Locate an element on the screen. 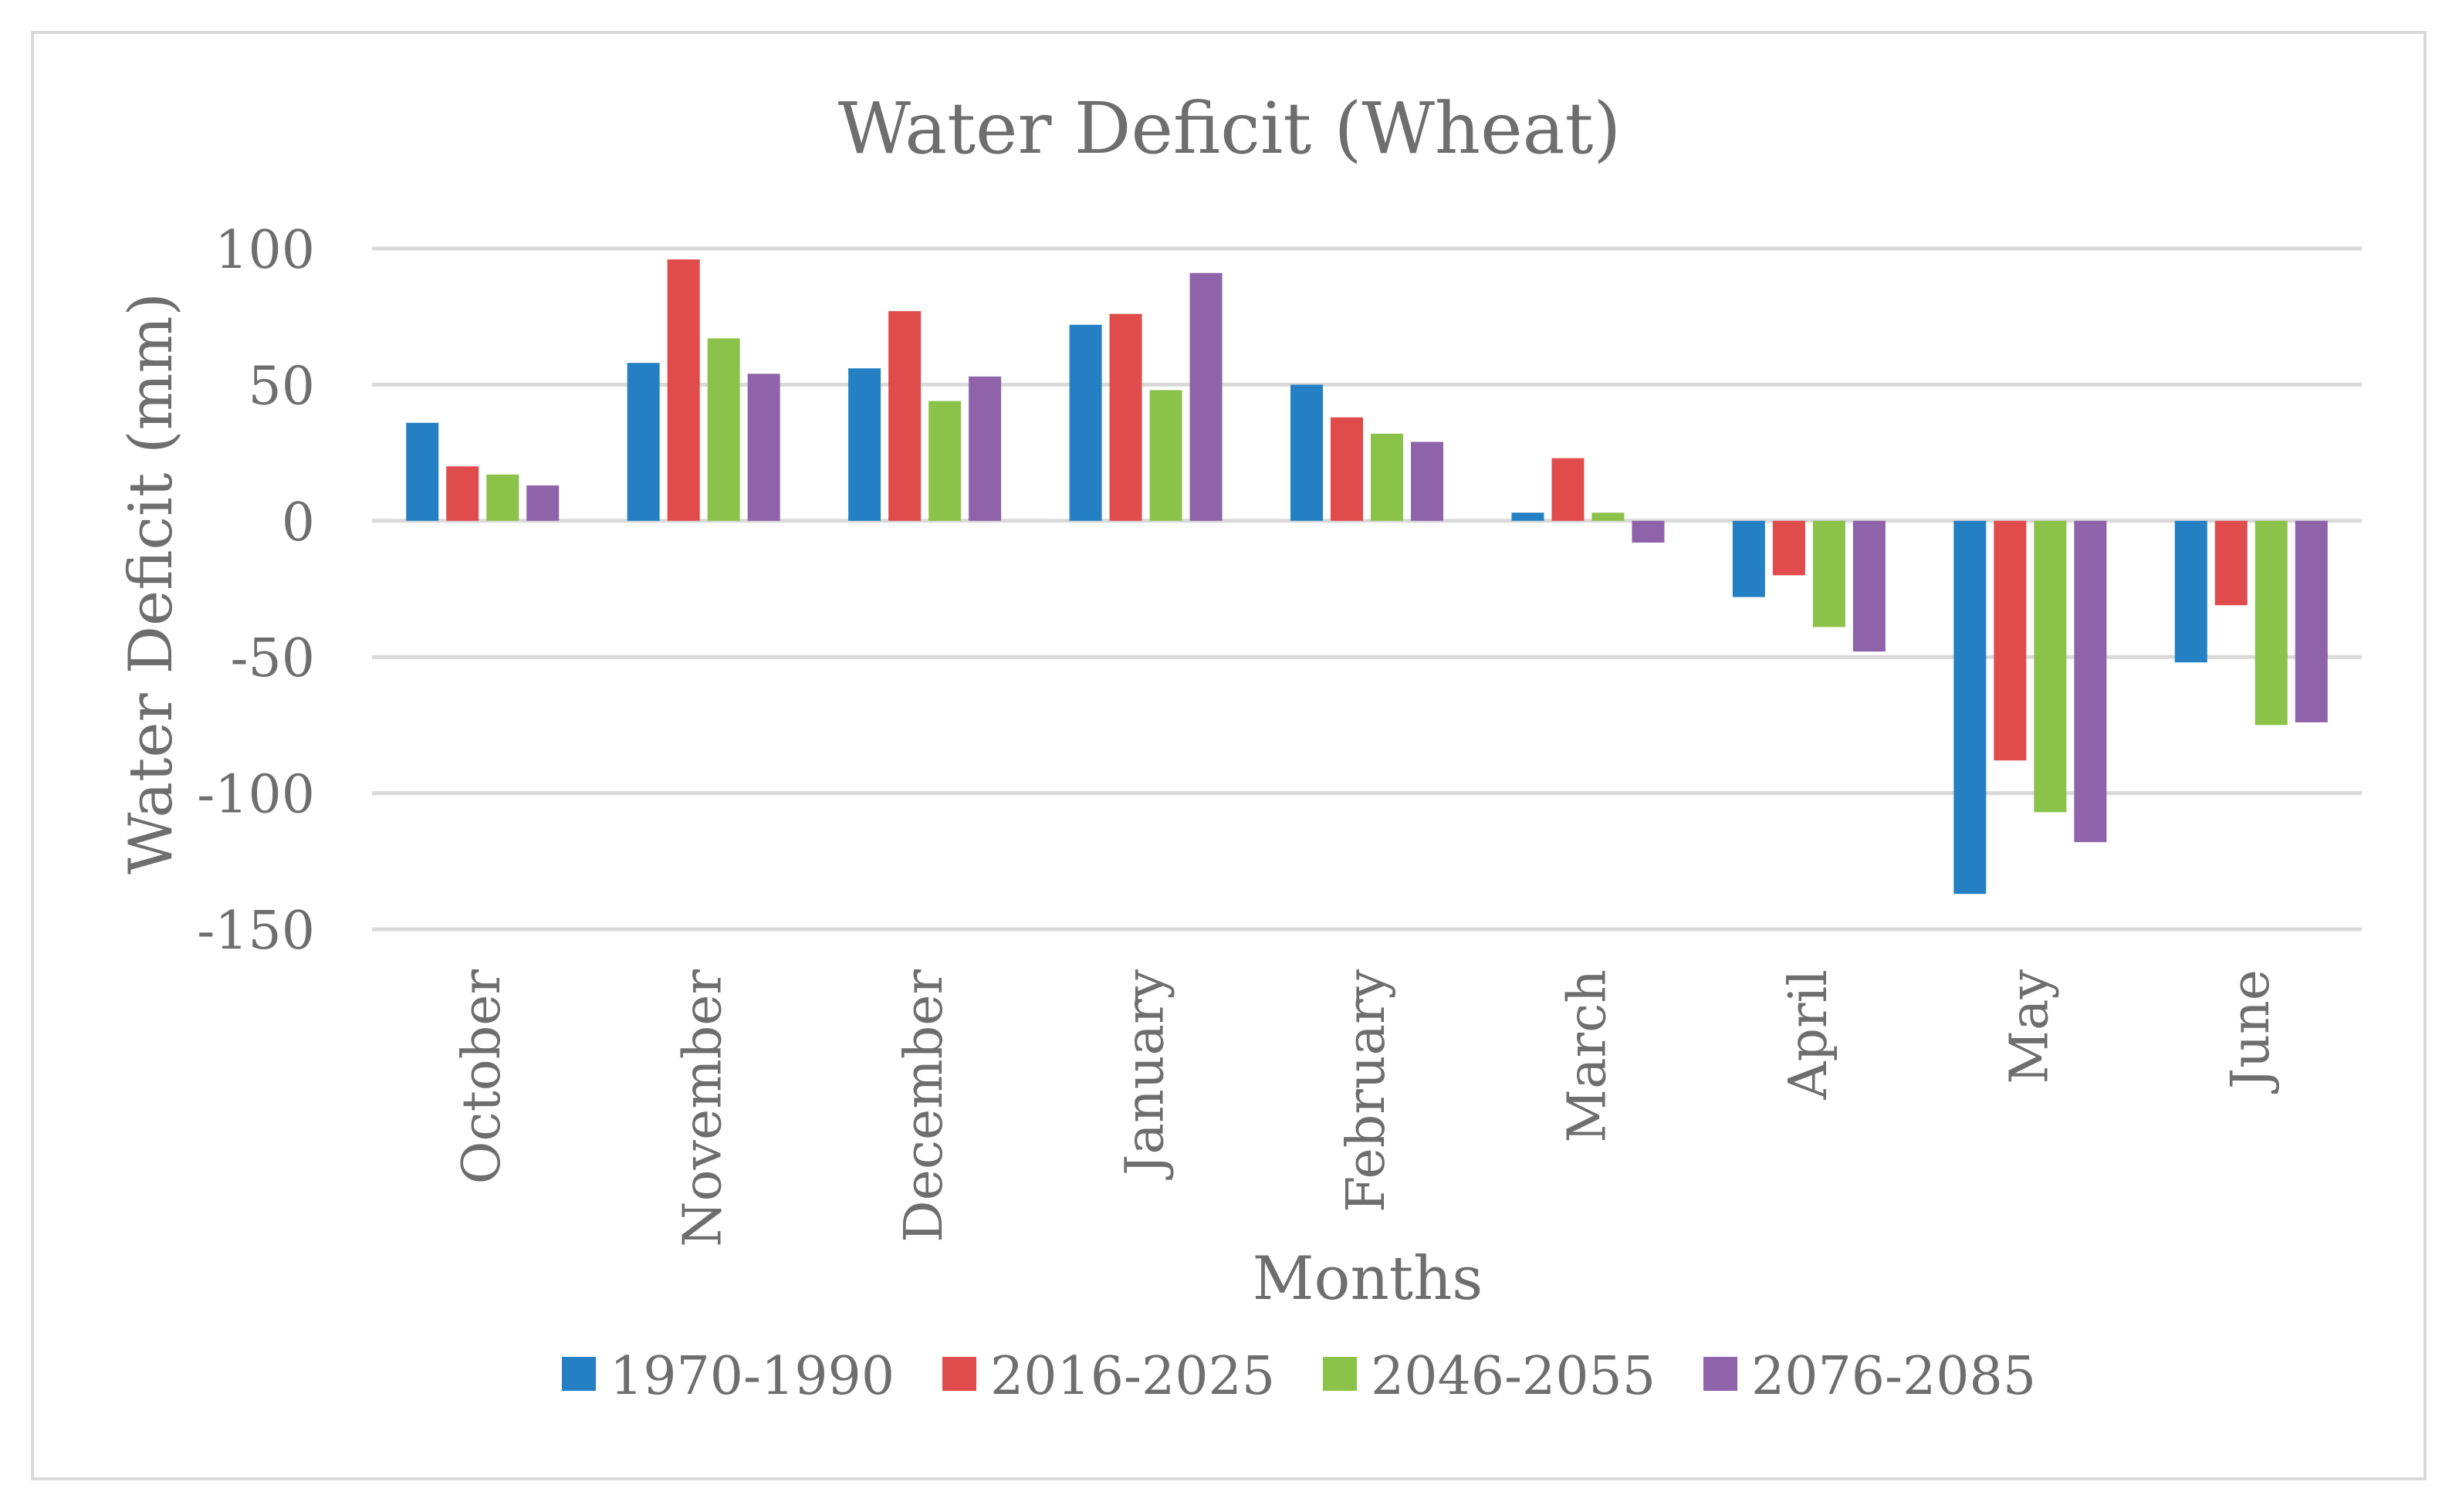 This screenshot has width=2459, height=1512. bar-1970-1990-May is located at coordinates (1970, 707).